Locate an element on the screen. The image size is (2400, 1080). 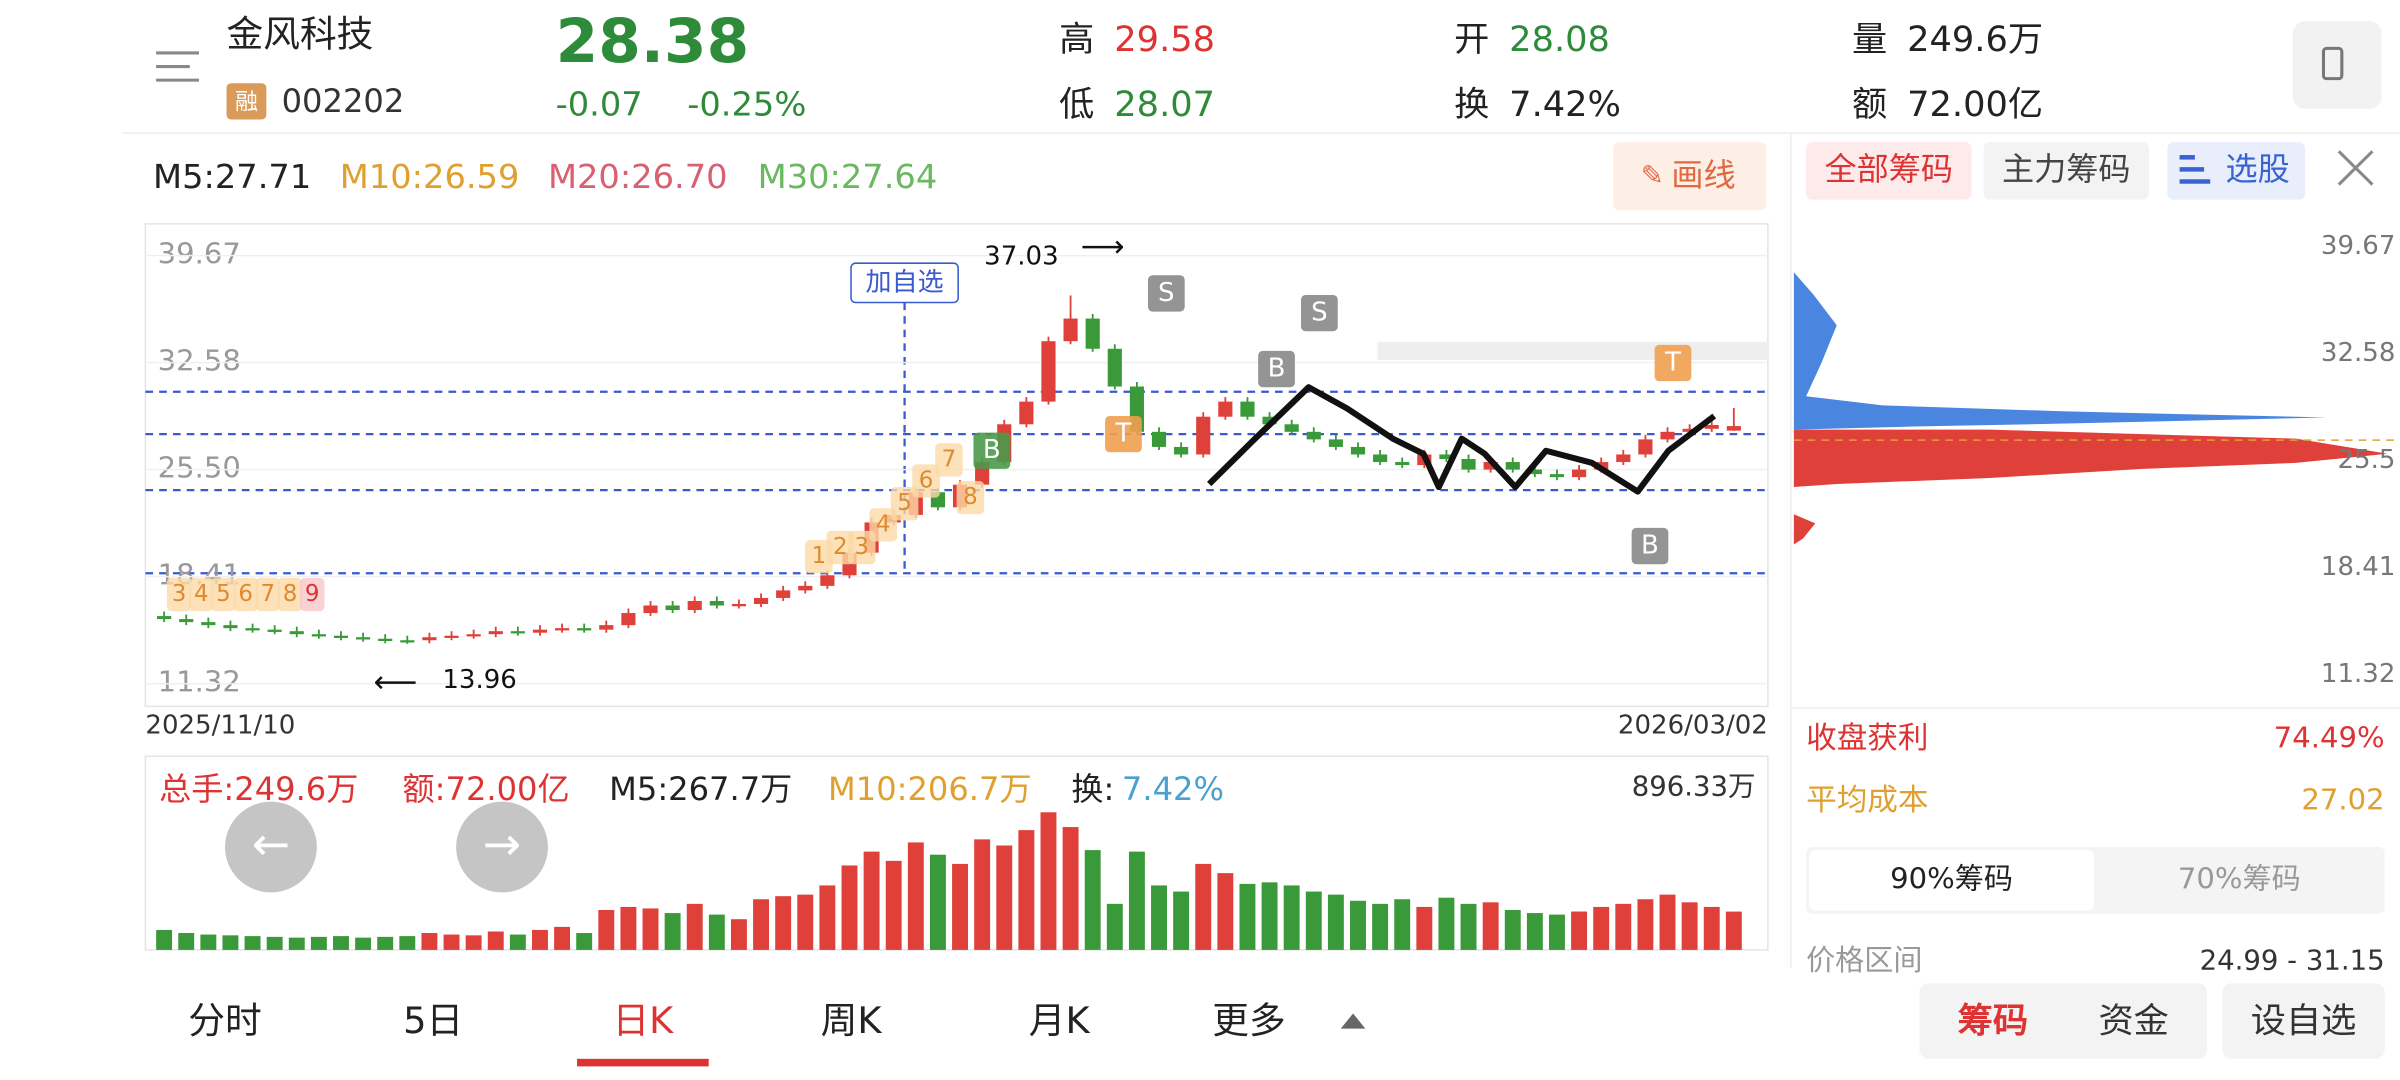
close-button is located at coordinates (2355, 168).